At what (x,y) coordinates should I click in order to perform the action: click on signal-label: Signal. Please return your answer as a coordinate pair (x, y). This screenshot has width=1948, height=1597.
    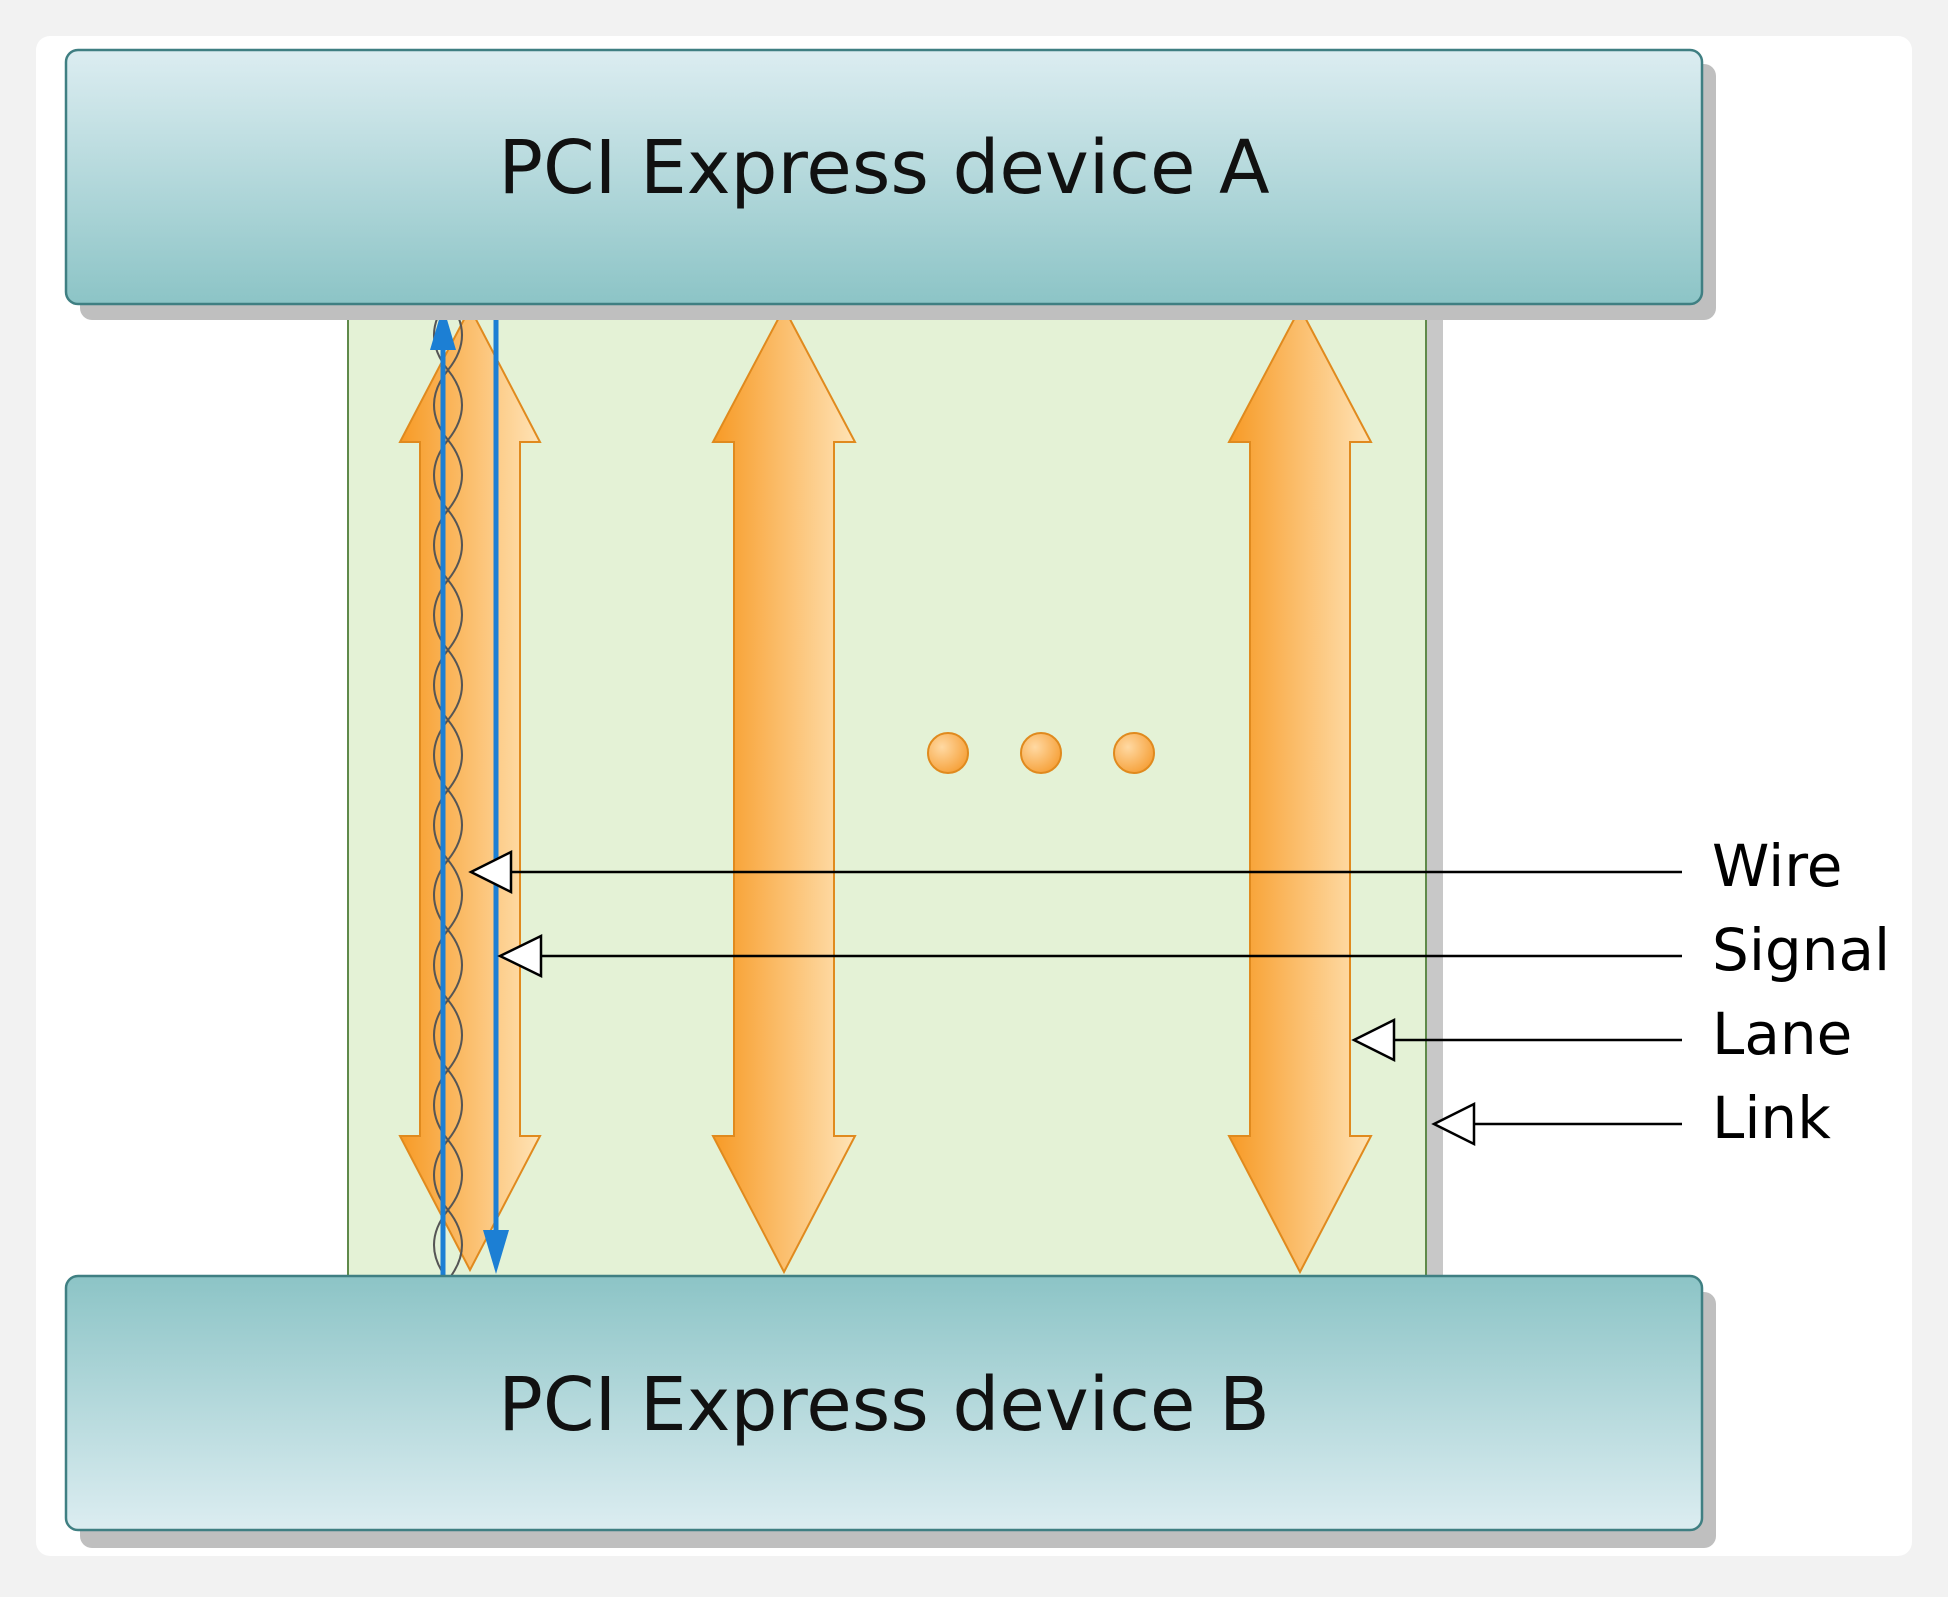
    Looking at the image, I should click on (1801, 950).